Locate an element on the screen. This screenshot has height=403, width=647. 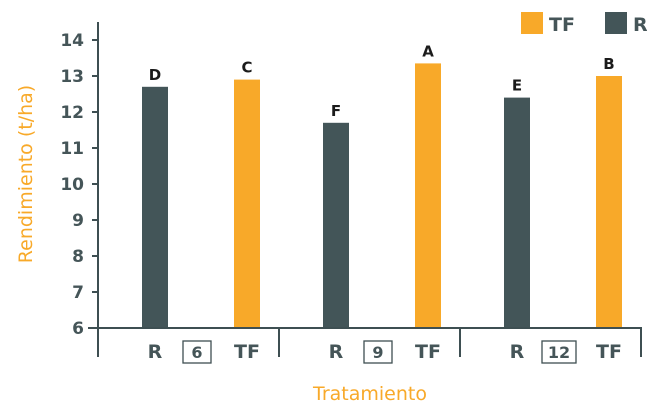
y-tick-label: 10 is located at coordinates (72, 185).